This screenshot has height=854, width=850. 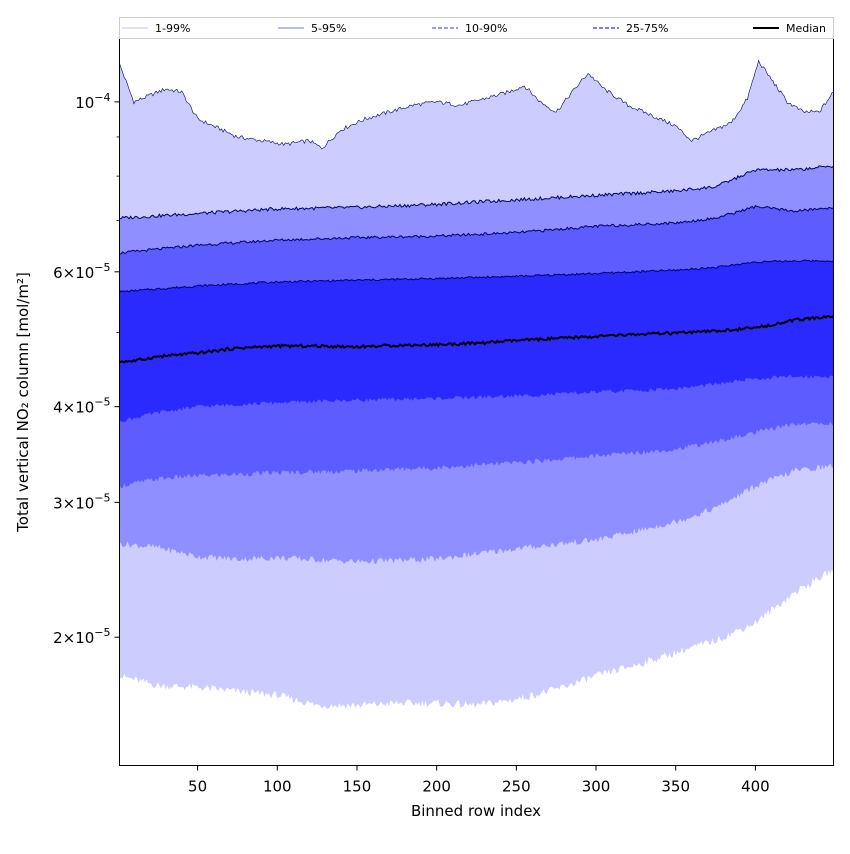 I want to click on legend-box, so click(x=476, y=28).